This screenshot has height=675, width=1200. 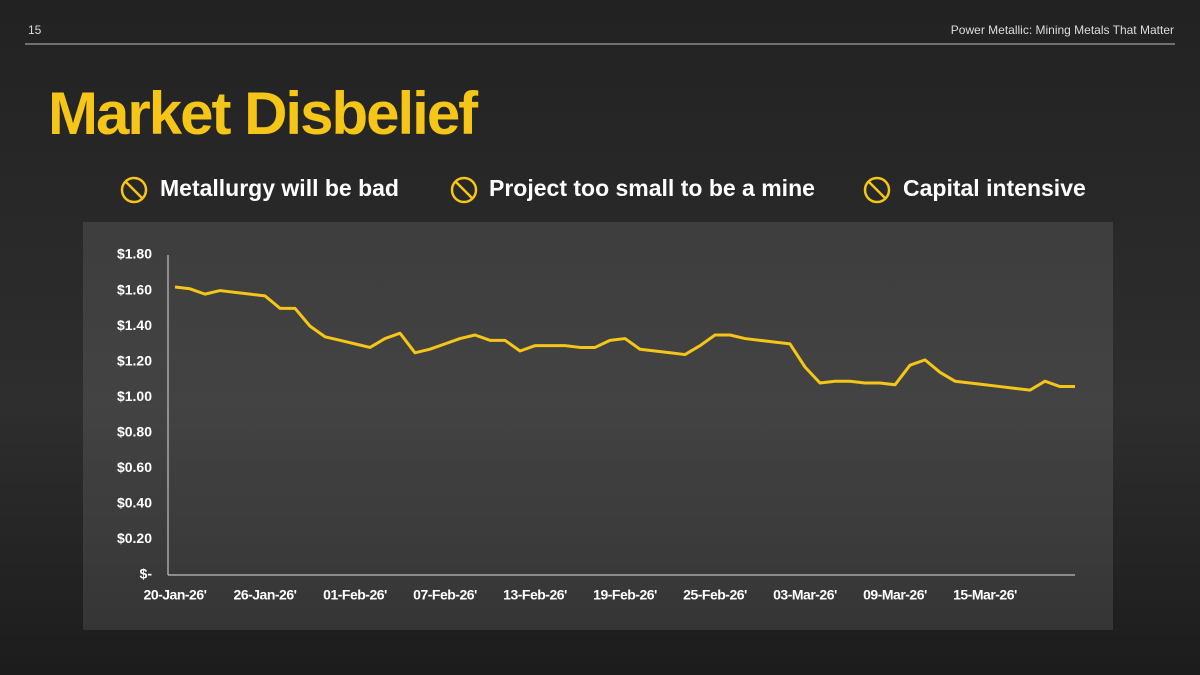 I want to click on x-tick-label: 03-Mar-26', so click(x=805, y=595).